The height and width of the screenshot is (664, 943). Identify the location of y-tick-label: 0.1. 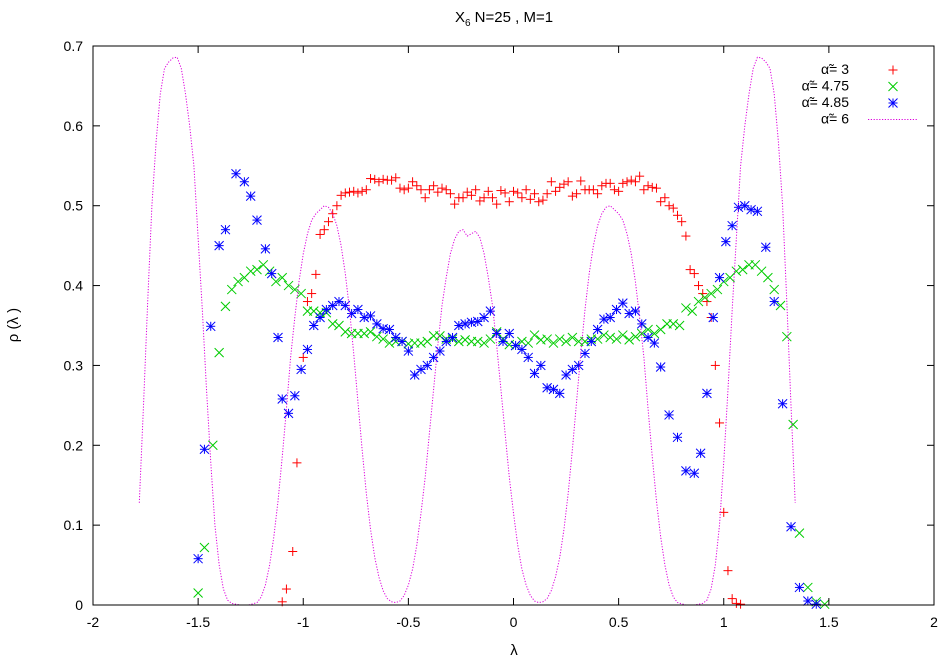
(74, 525).